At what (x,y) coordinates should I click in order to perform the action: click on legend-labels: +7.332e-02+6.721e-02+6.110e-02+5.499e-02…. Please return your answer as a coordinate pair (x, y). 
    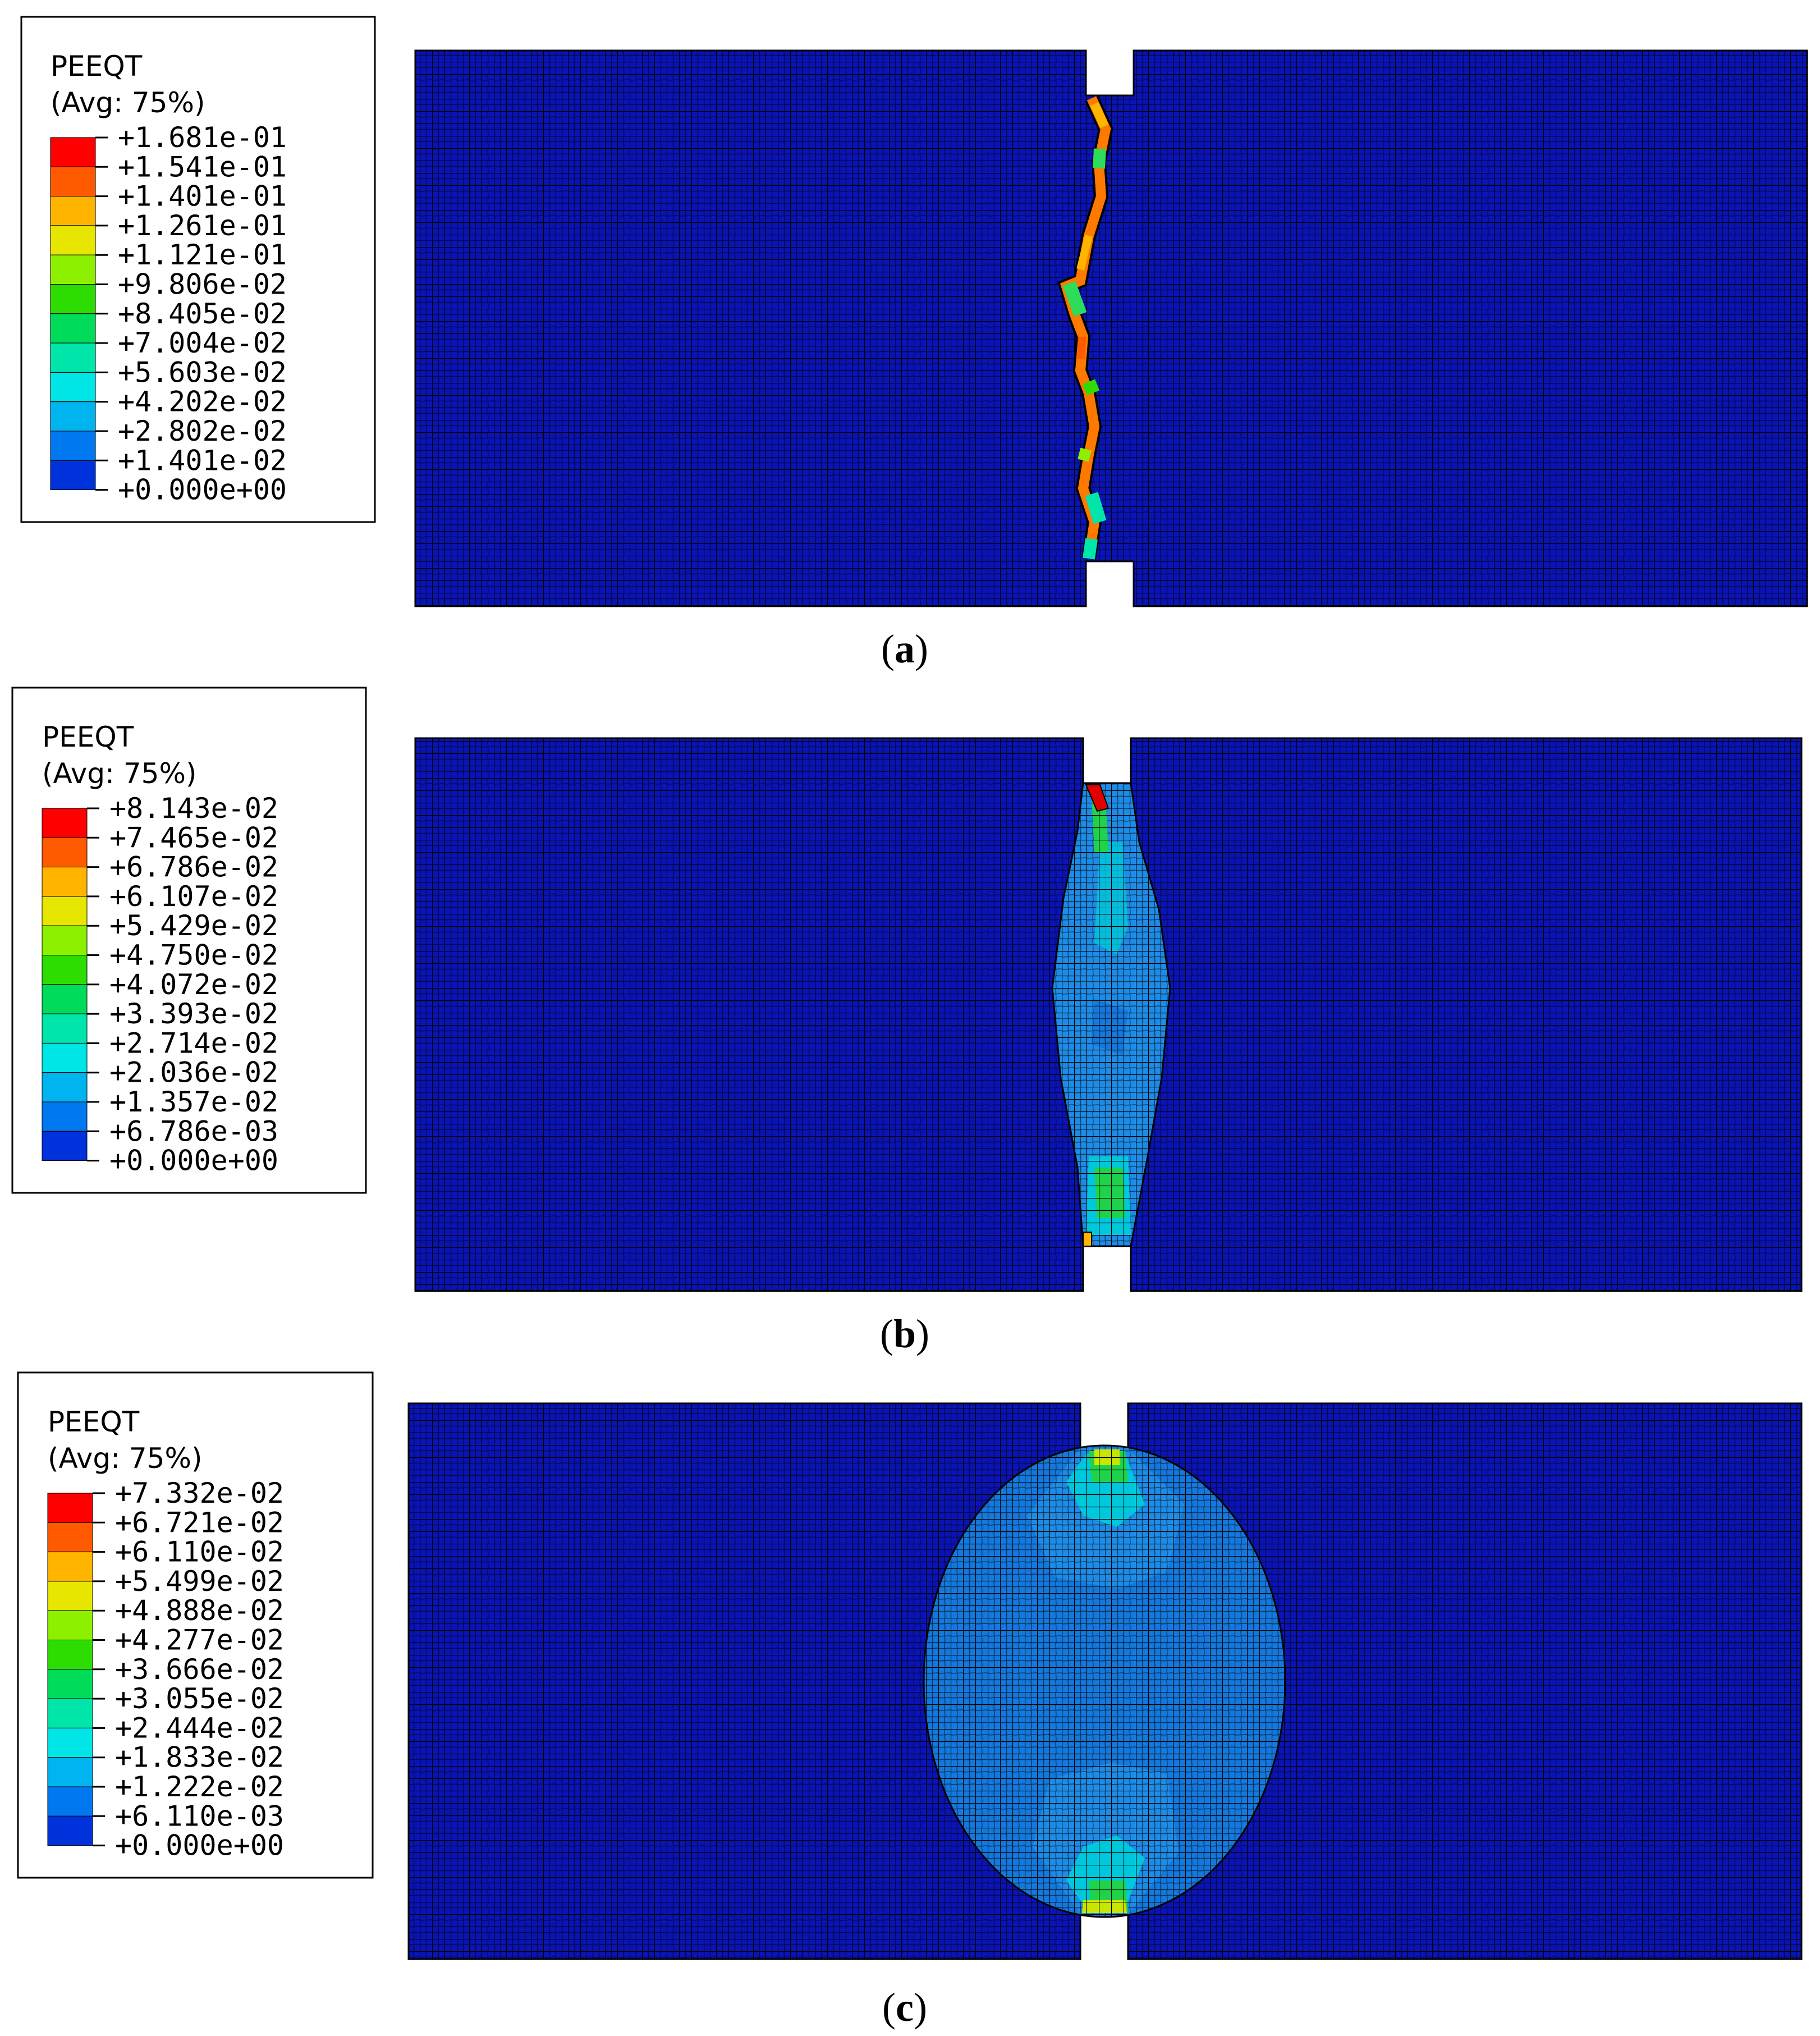
    Looking at the image, I should click on (189, 1669).